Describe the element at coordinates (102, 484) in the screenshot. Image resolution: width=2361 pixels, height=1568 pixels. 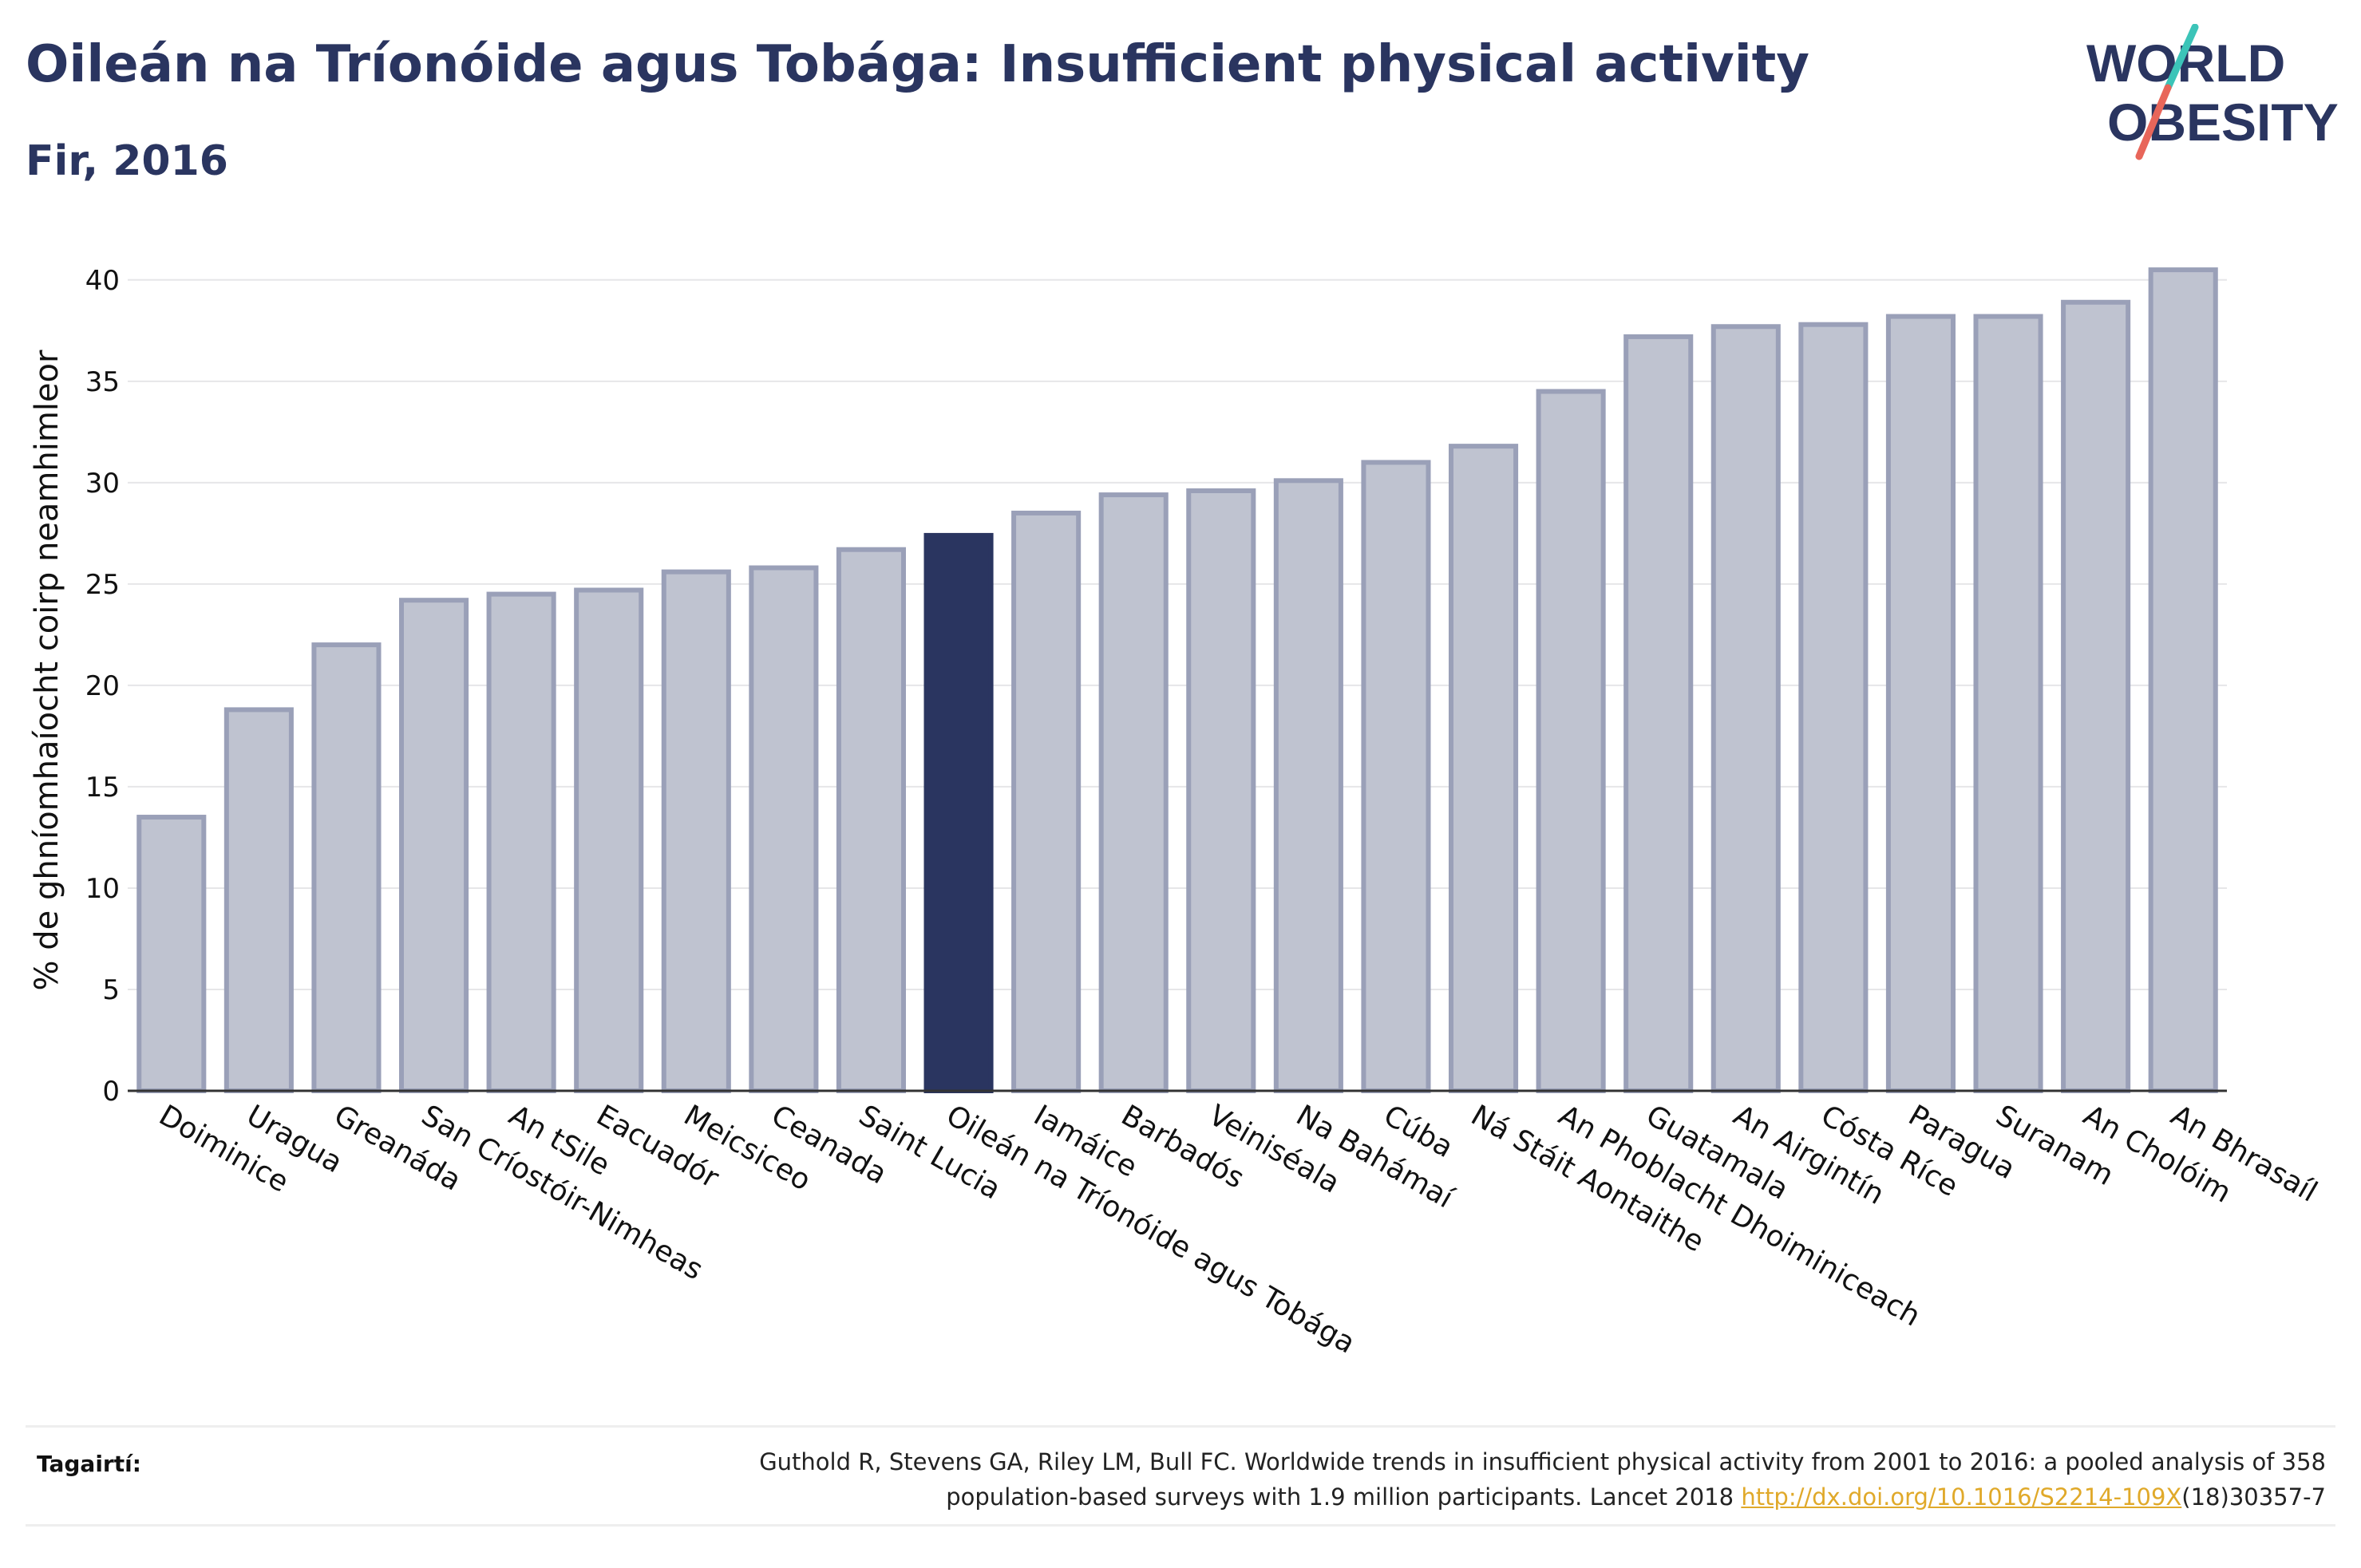
I see `y-tick-label: 30` at that location.